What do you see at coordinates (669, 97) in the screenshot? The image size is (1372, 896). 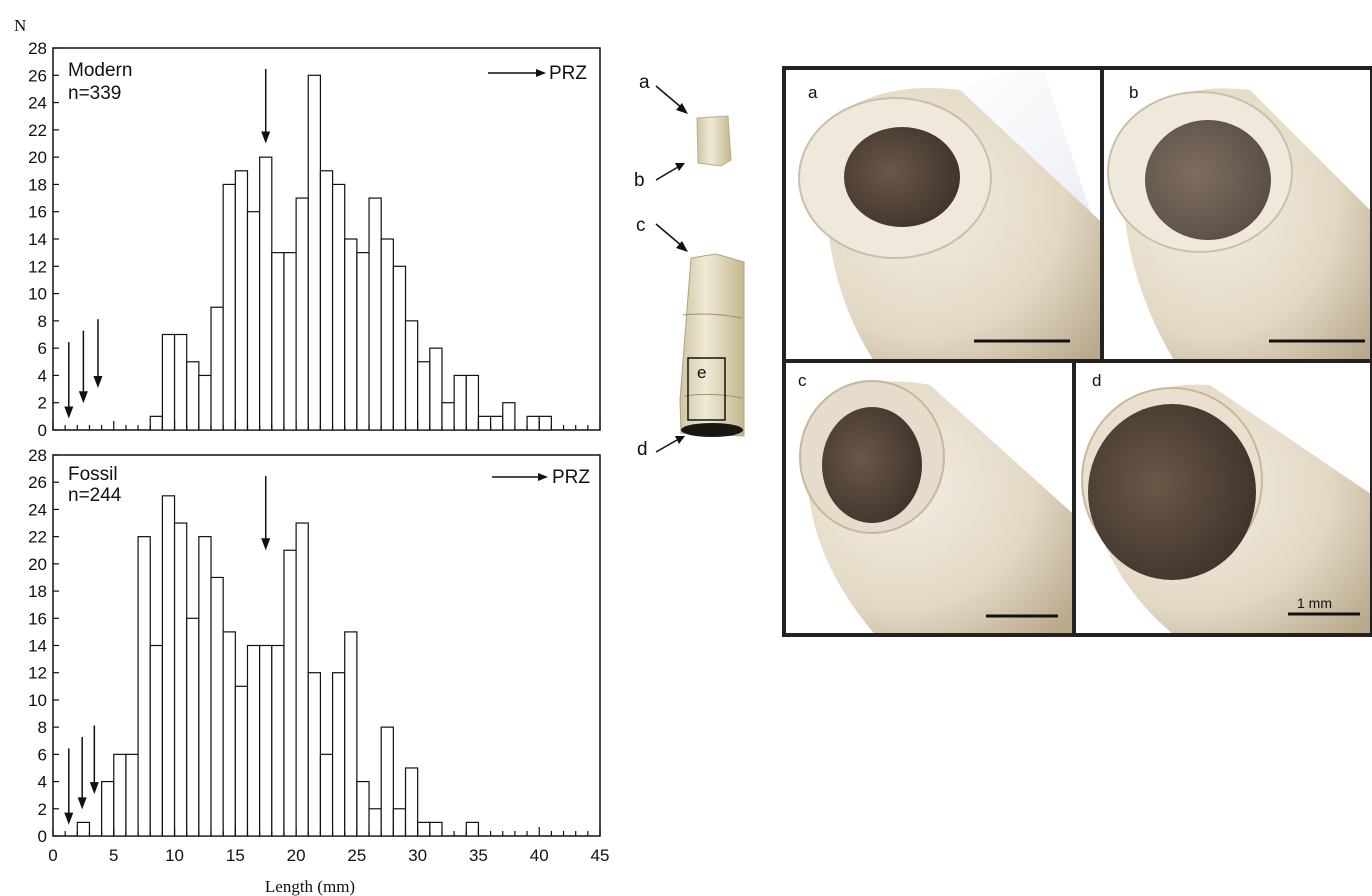 I see `pointer-line-a` at bounding box center [669, 97].